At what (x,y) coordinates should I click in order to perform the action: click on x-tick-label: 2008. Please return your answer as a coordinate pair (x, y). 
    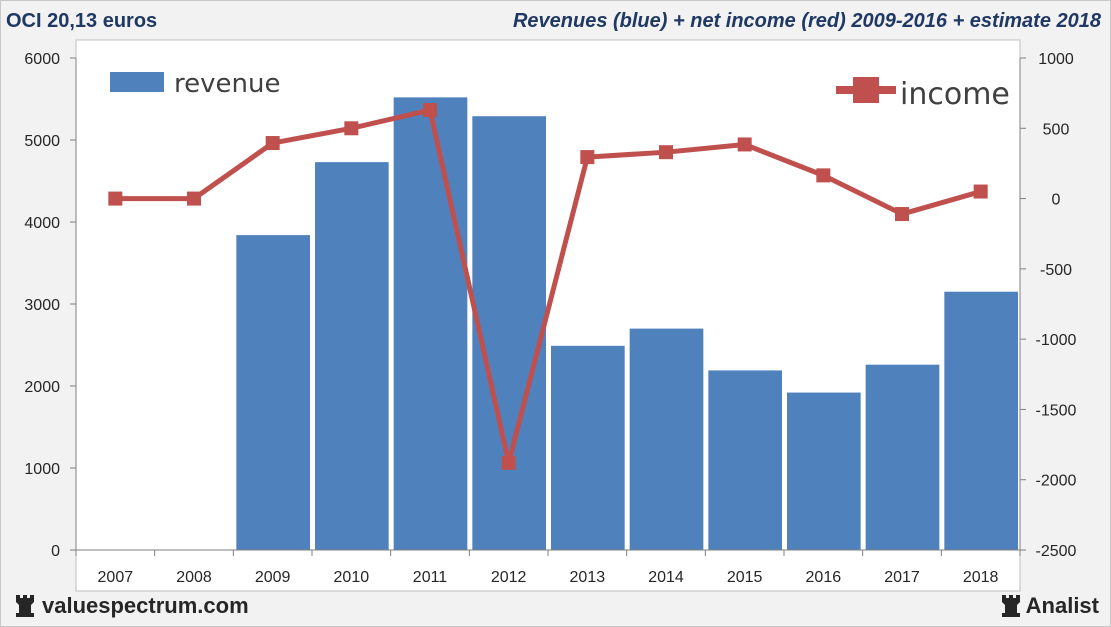
    Looking at the image, I should click on (194, 577).